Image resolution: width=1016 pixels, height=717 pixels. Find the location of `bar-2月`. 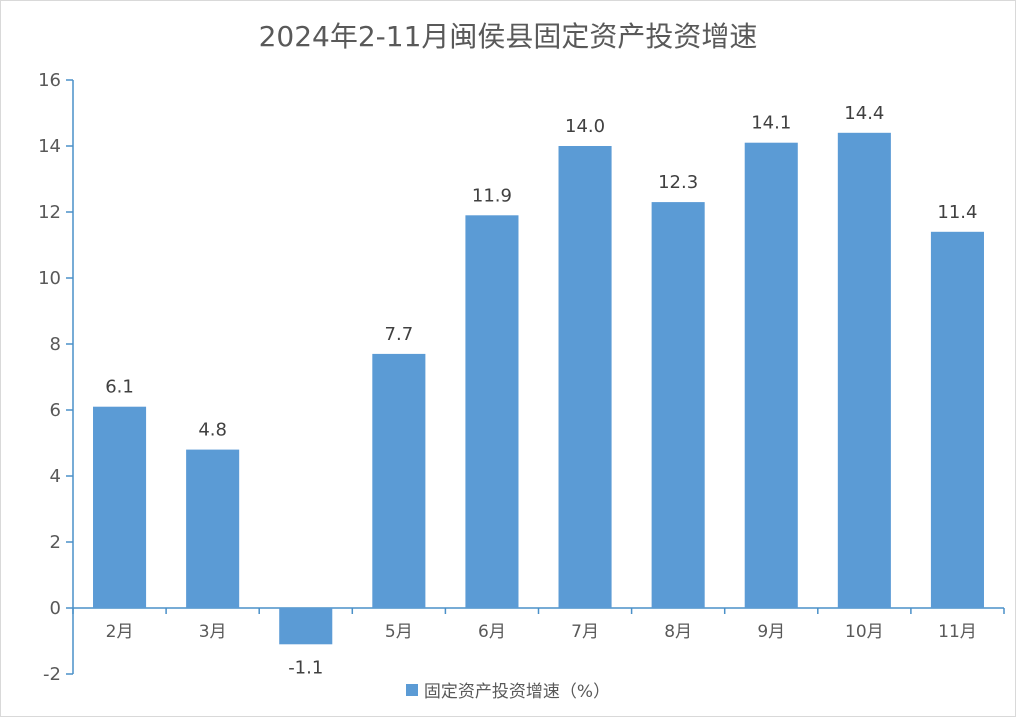

bar-2月 is located at coordinates (120, 507).